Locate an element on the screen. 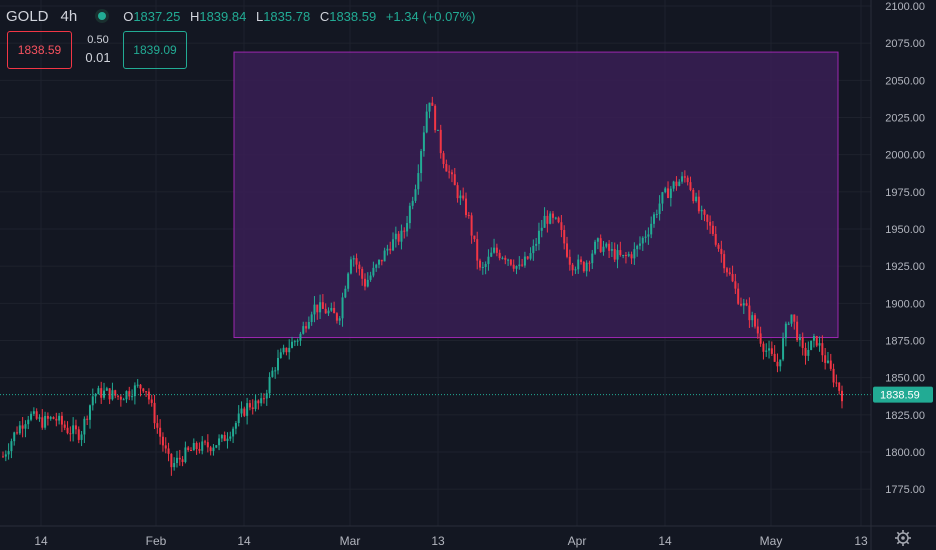  quantity-input: 0.01 is located at coordinates (98, 57).